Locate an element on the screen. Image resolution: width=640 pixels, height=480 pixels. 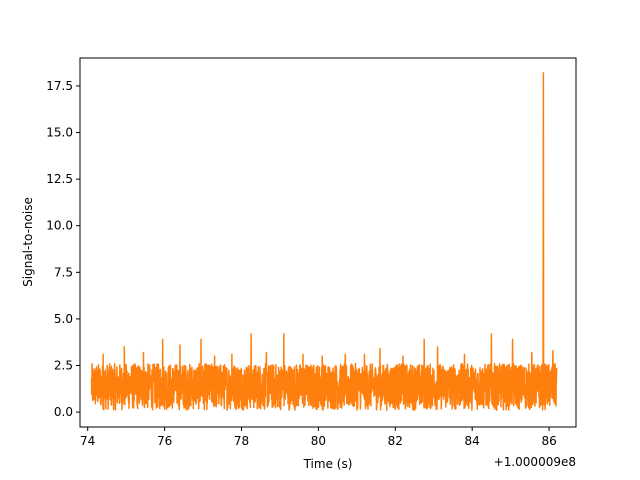
x-tick-label: 80 is located at coordinates (318, 441).